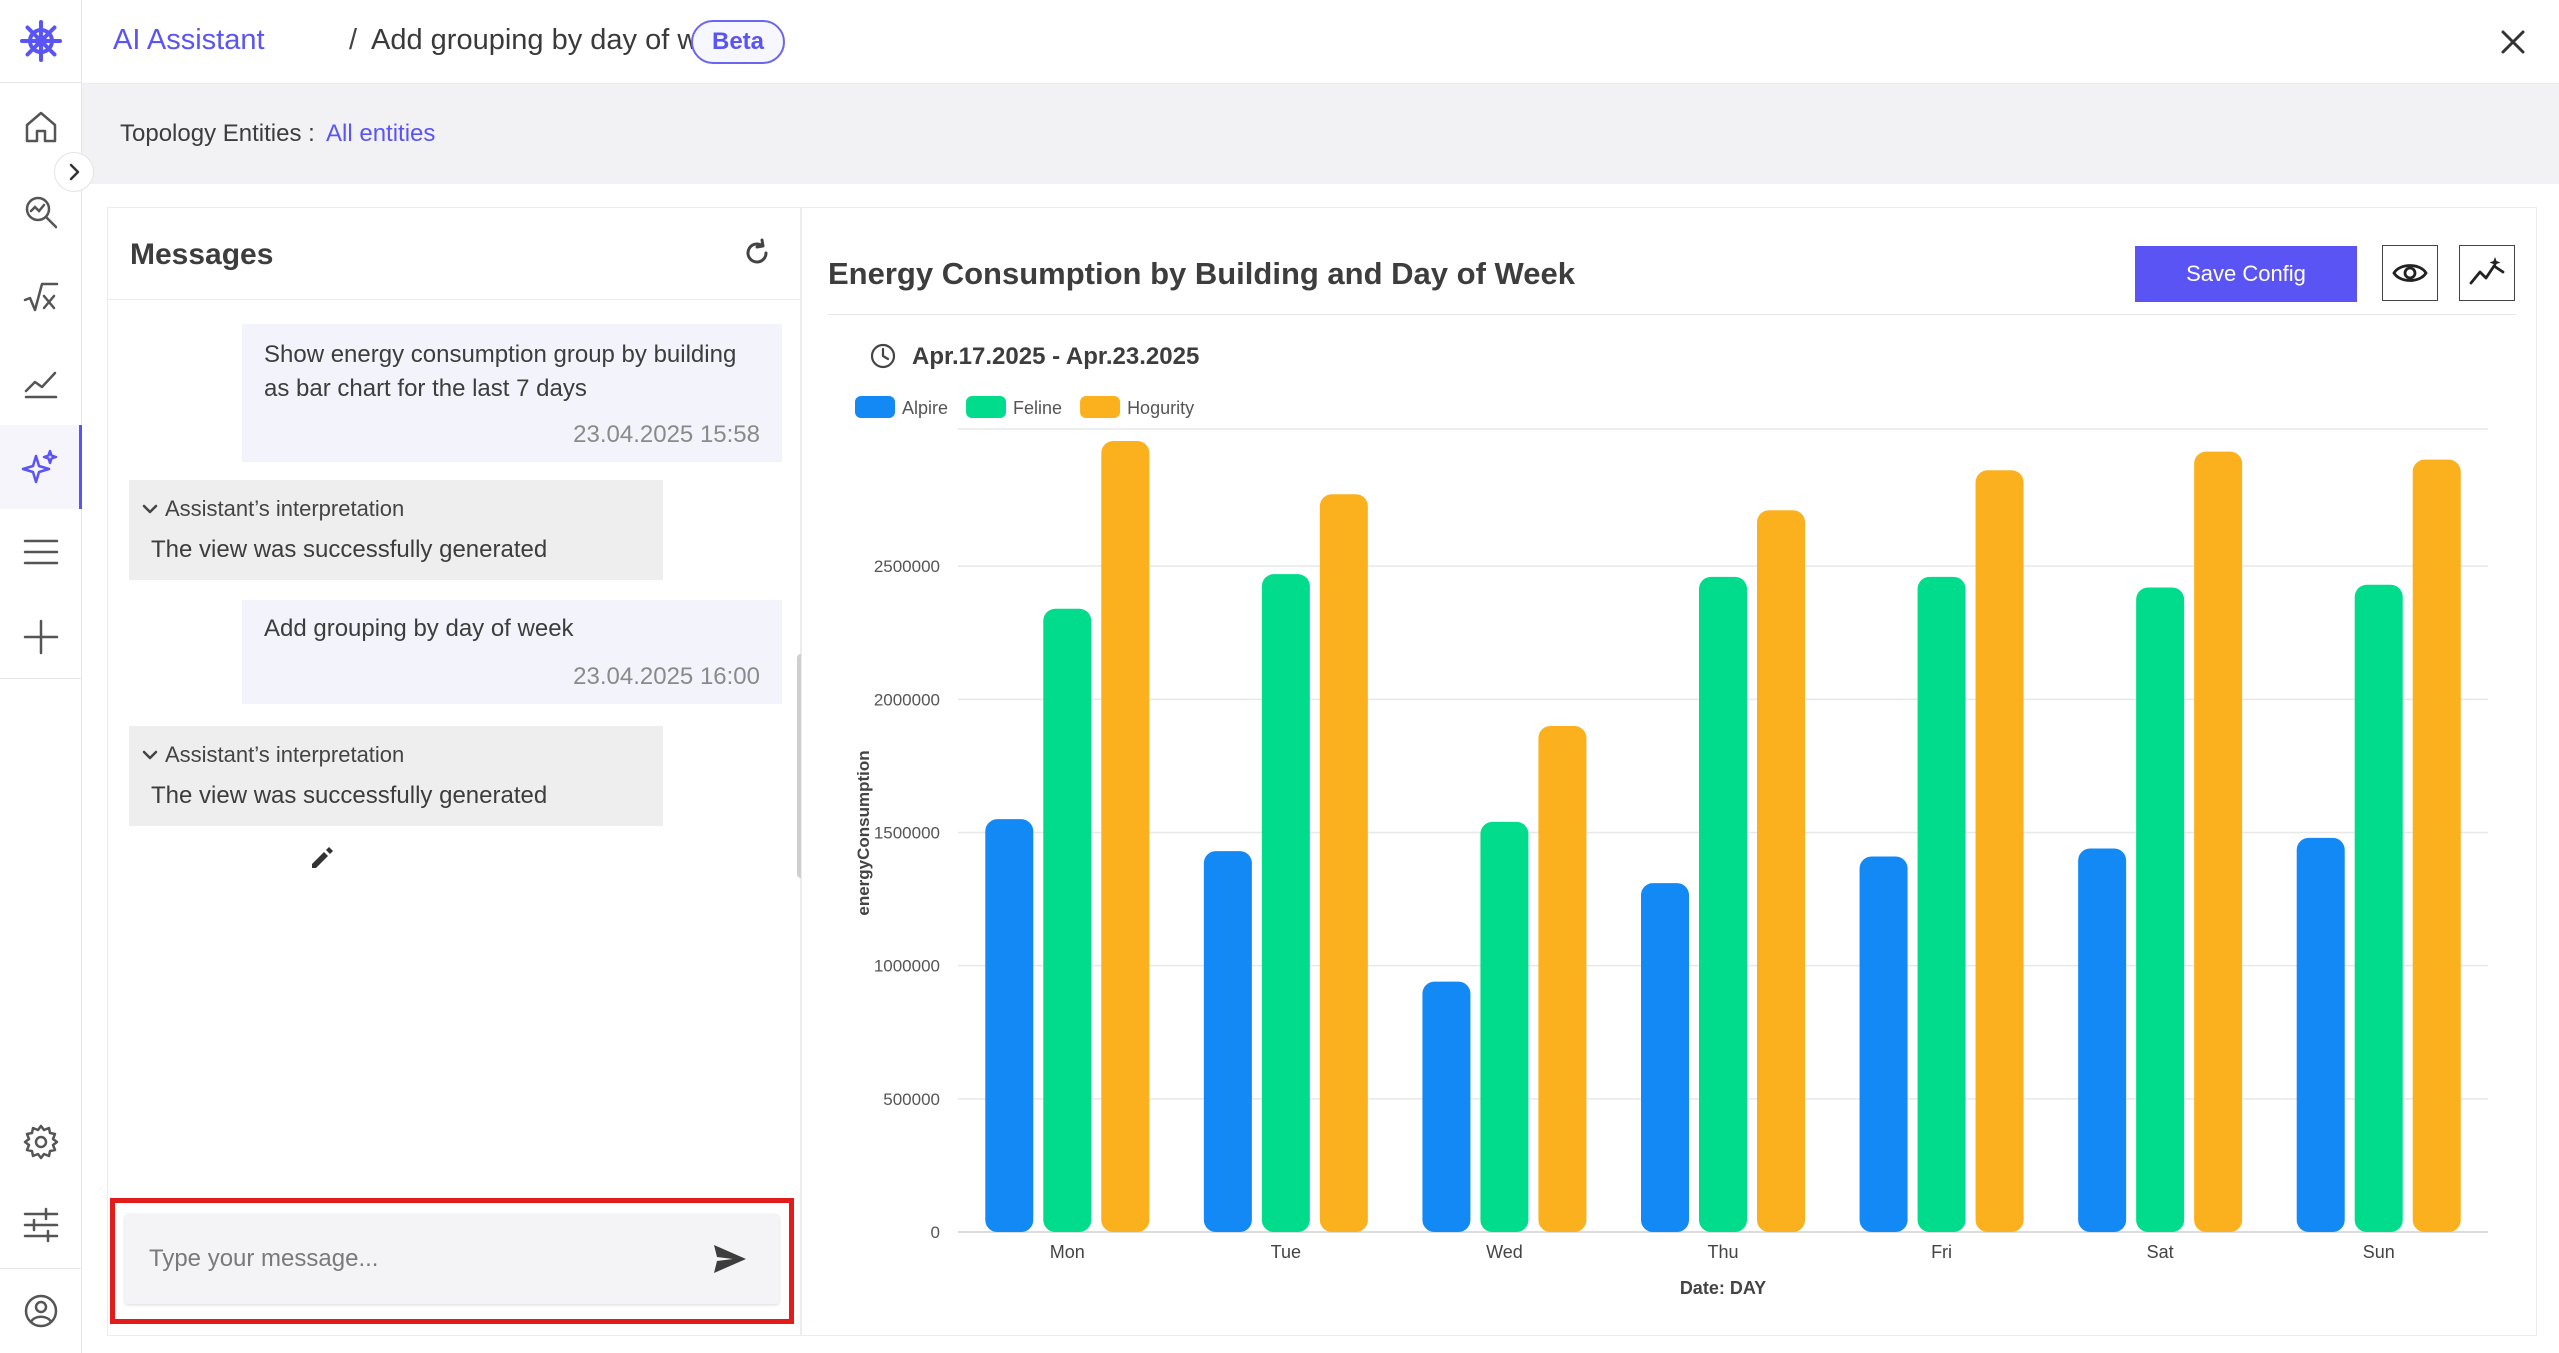 This screenshot has height=1353, width=2559. Describe the element at coordinates (1067, 1252) in the screenshot. I see `x-tick-label: Mon` at that location.